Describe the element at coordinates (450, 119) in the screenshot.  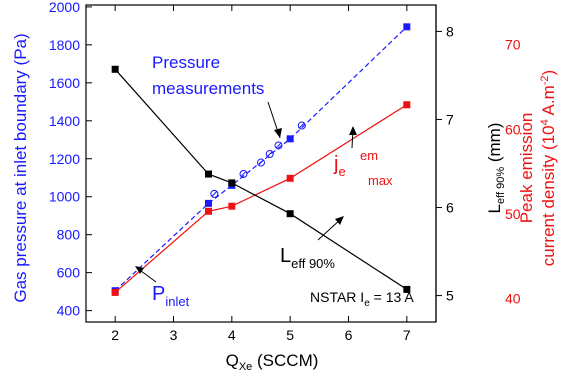
I see `inner-right-tick-label: 7` at that location.